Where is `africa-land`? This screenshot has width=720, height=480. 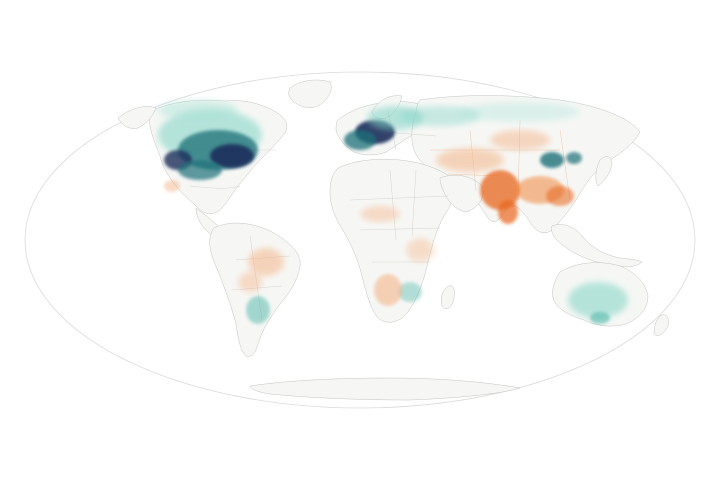 africa-land is located at coordinates (392, 241).